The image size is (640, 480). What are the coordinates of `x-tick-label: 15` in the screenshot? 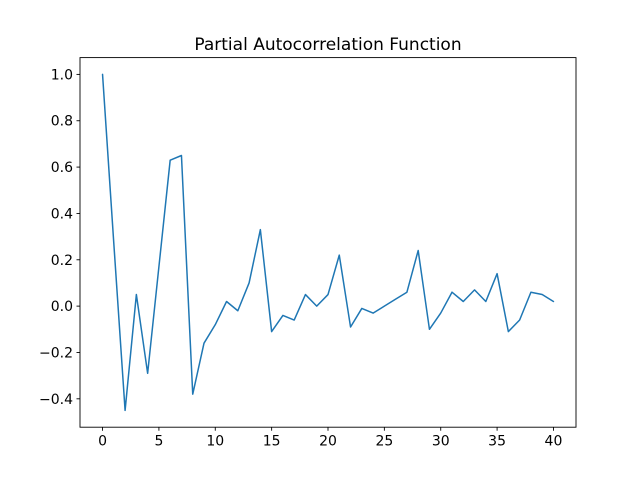 It's located at (272, 442).